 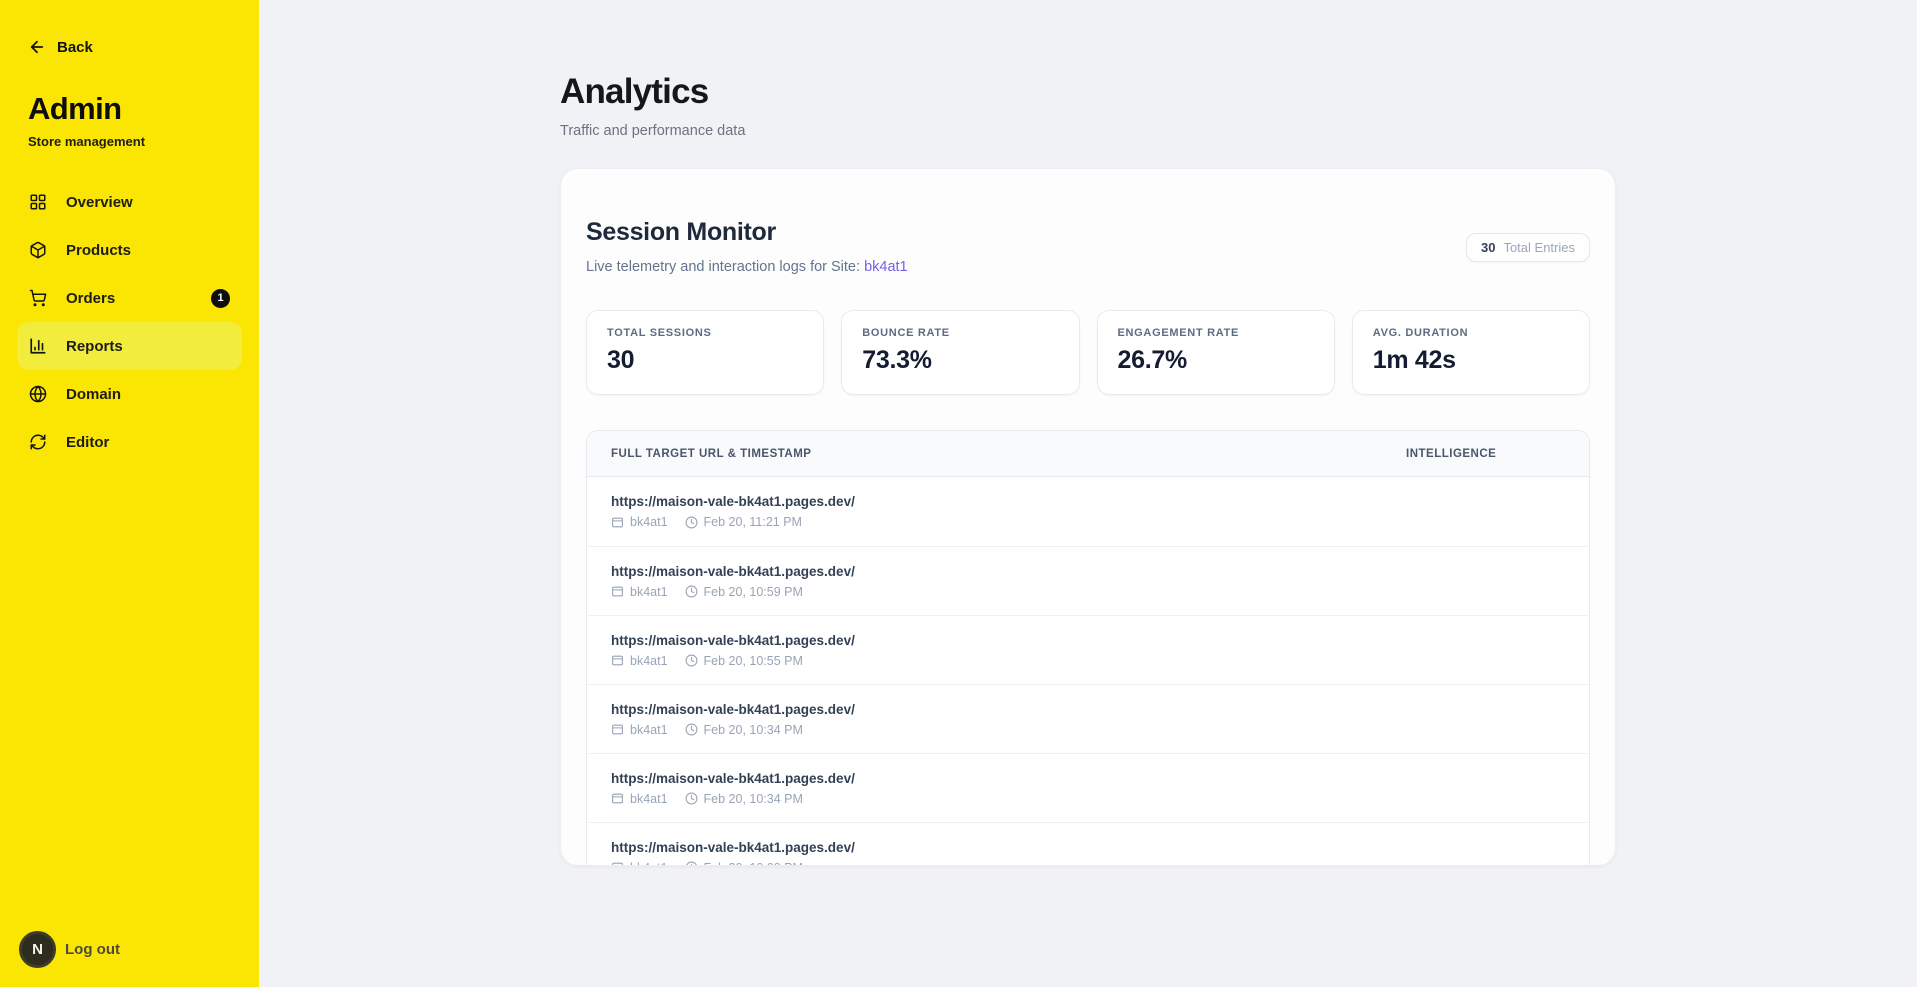 What do you see at coordinates (744, 863) in the screenshot?
I see `row-timestamp: Feb 20, 10:08 PM` at bounding box center [744, 863].